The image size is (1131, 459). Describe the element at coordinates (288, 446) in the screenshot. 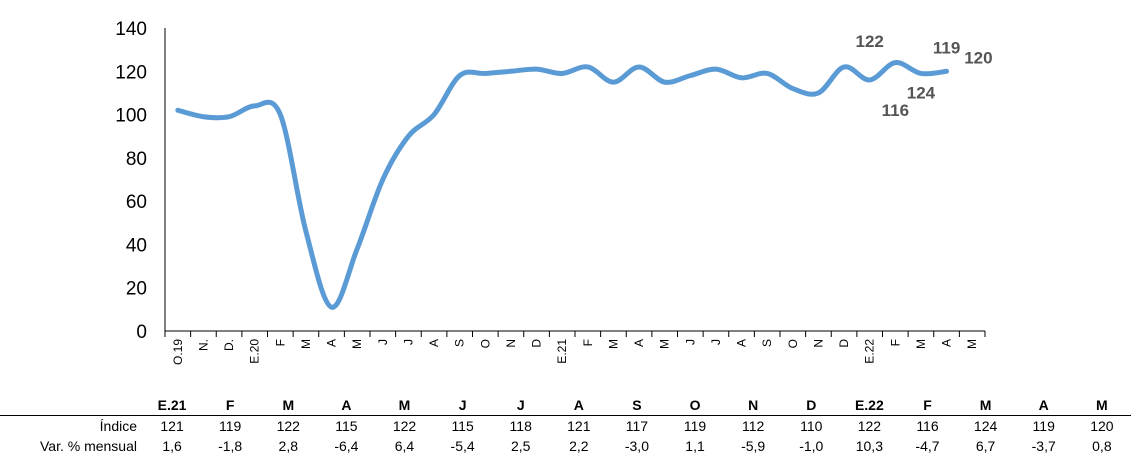

I see `table-cell: 2,8` at that location.